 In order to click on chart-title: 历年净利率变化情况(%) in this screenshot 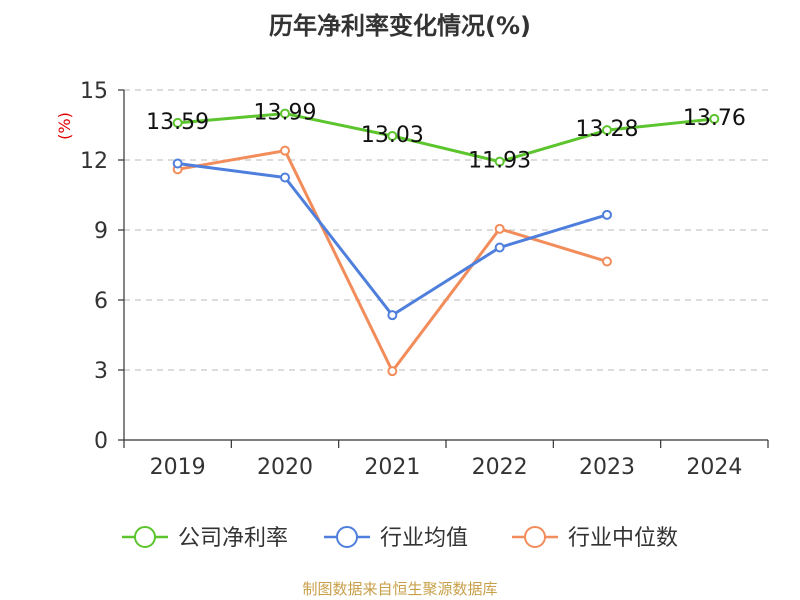, I will do `click(400, 26)`.